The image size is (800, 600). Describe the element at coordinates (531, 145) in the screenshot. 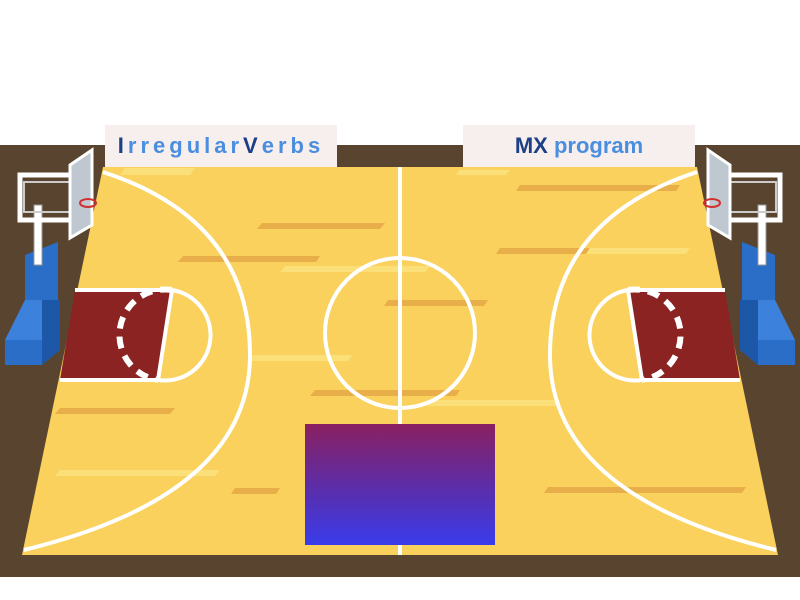

I see `title-right-brand: MX` at that location.